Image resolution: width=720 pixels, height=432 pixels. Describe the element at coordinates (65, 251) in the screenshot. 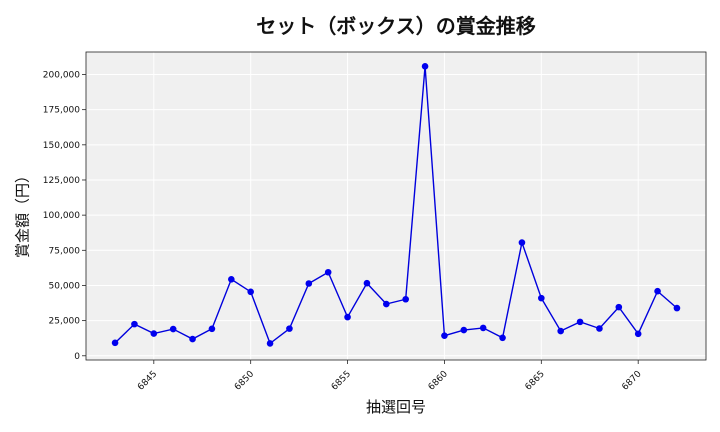

I see `y-tick-label: 75,000` at that location.